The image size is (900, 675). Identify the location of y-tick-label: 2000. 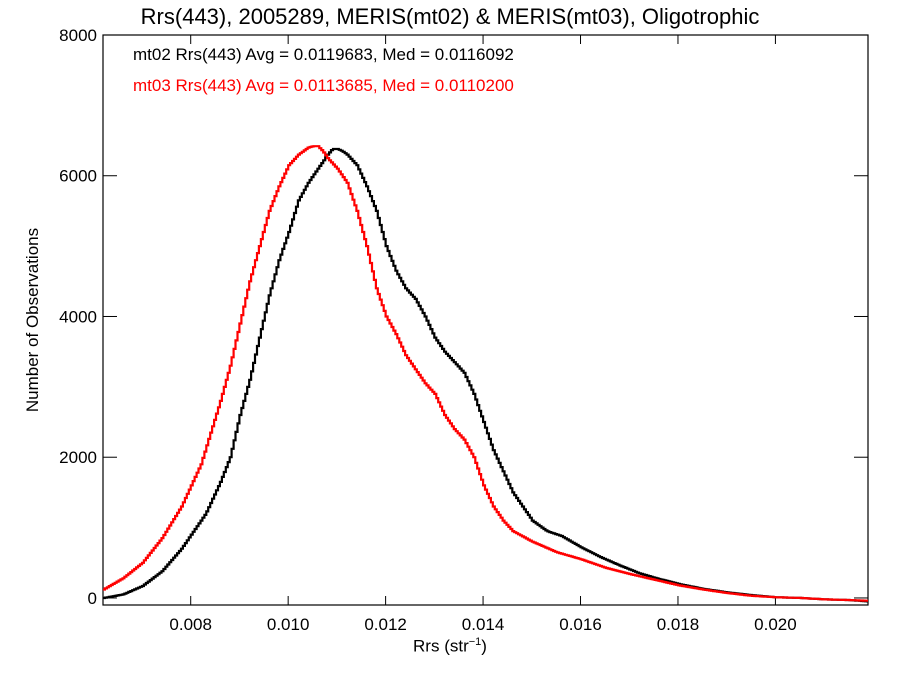
(78, 457).